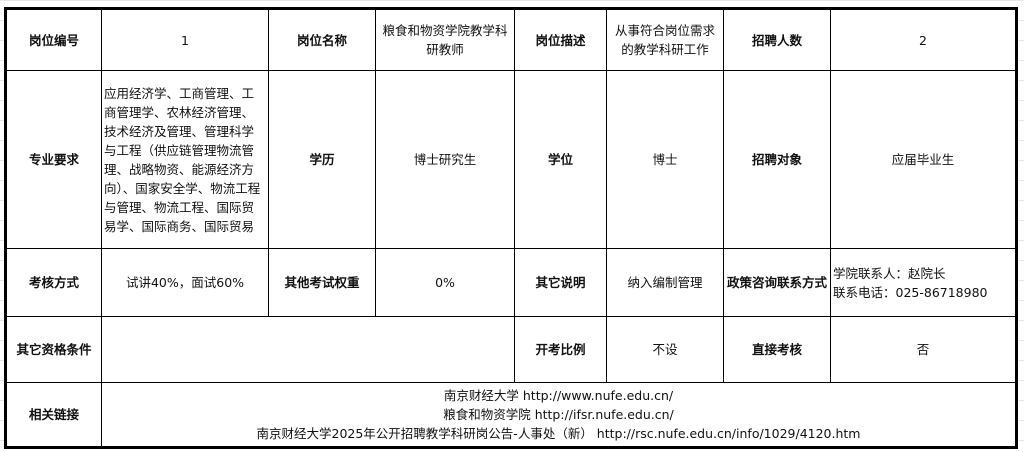 This screenshot has height=452, width=1024. What do you see at coordinates (560, 282) in the screenshot?
I see `other-note-label: 其它说明` at bounding box center [560, 282].